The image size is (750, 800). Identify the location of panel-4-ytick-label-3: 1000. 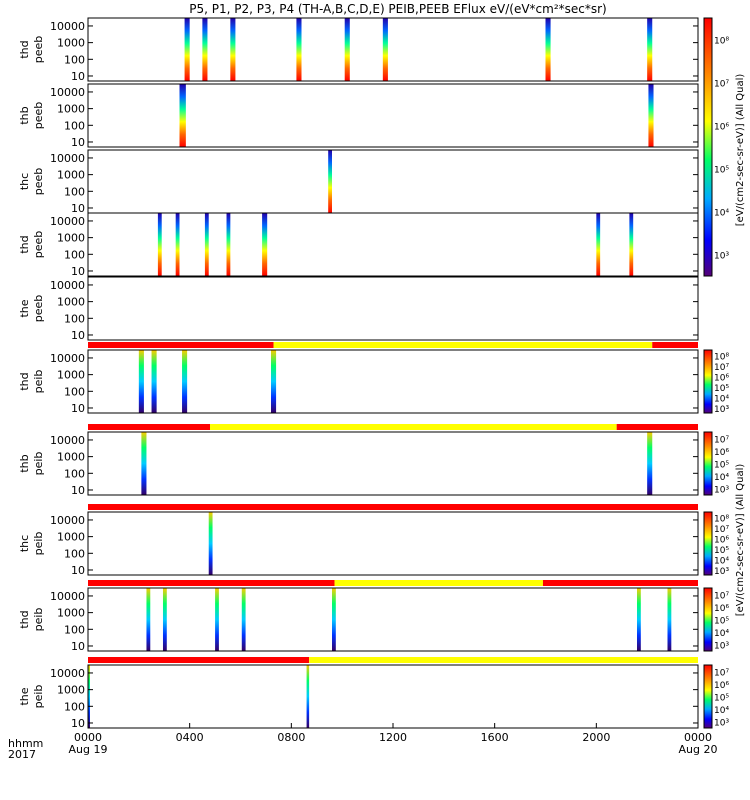
(71, 238).